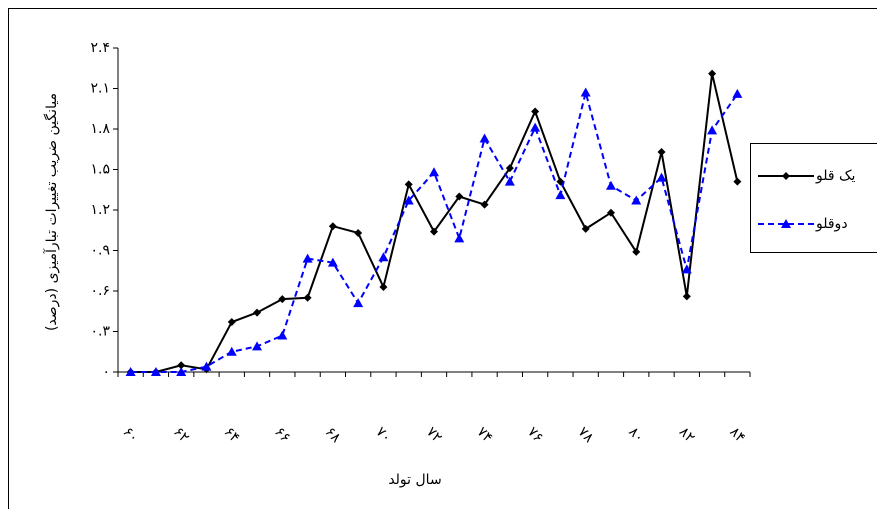 The image size is (877, 509). Describe the element at coordinates (101, 48) in the screenshot. I see `y-tick-label: ۲.۴` at that location.